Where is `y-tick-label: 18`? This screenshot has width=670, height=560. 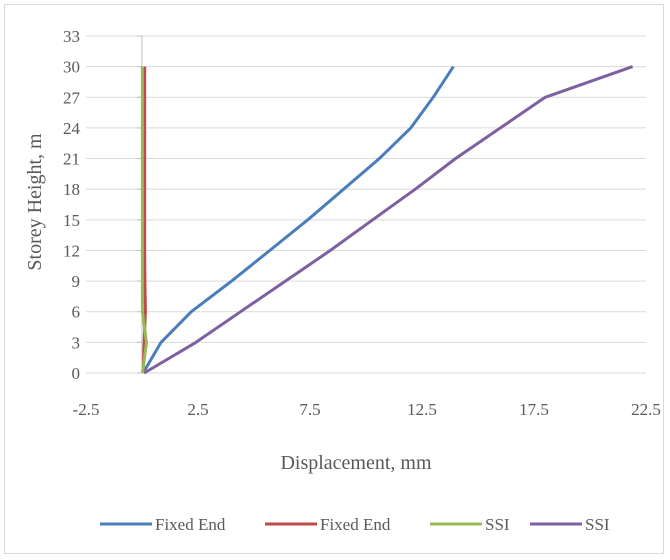 y-tick-label: 18 is located at coordinates (71, 189).